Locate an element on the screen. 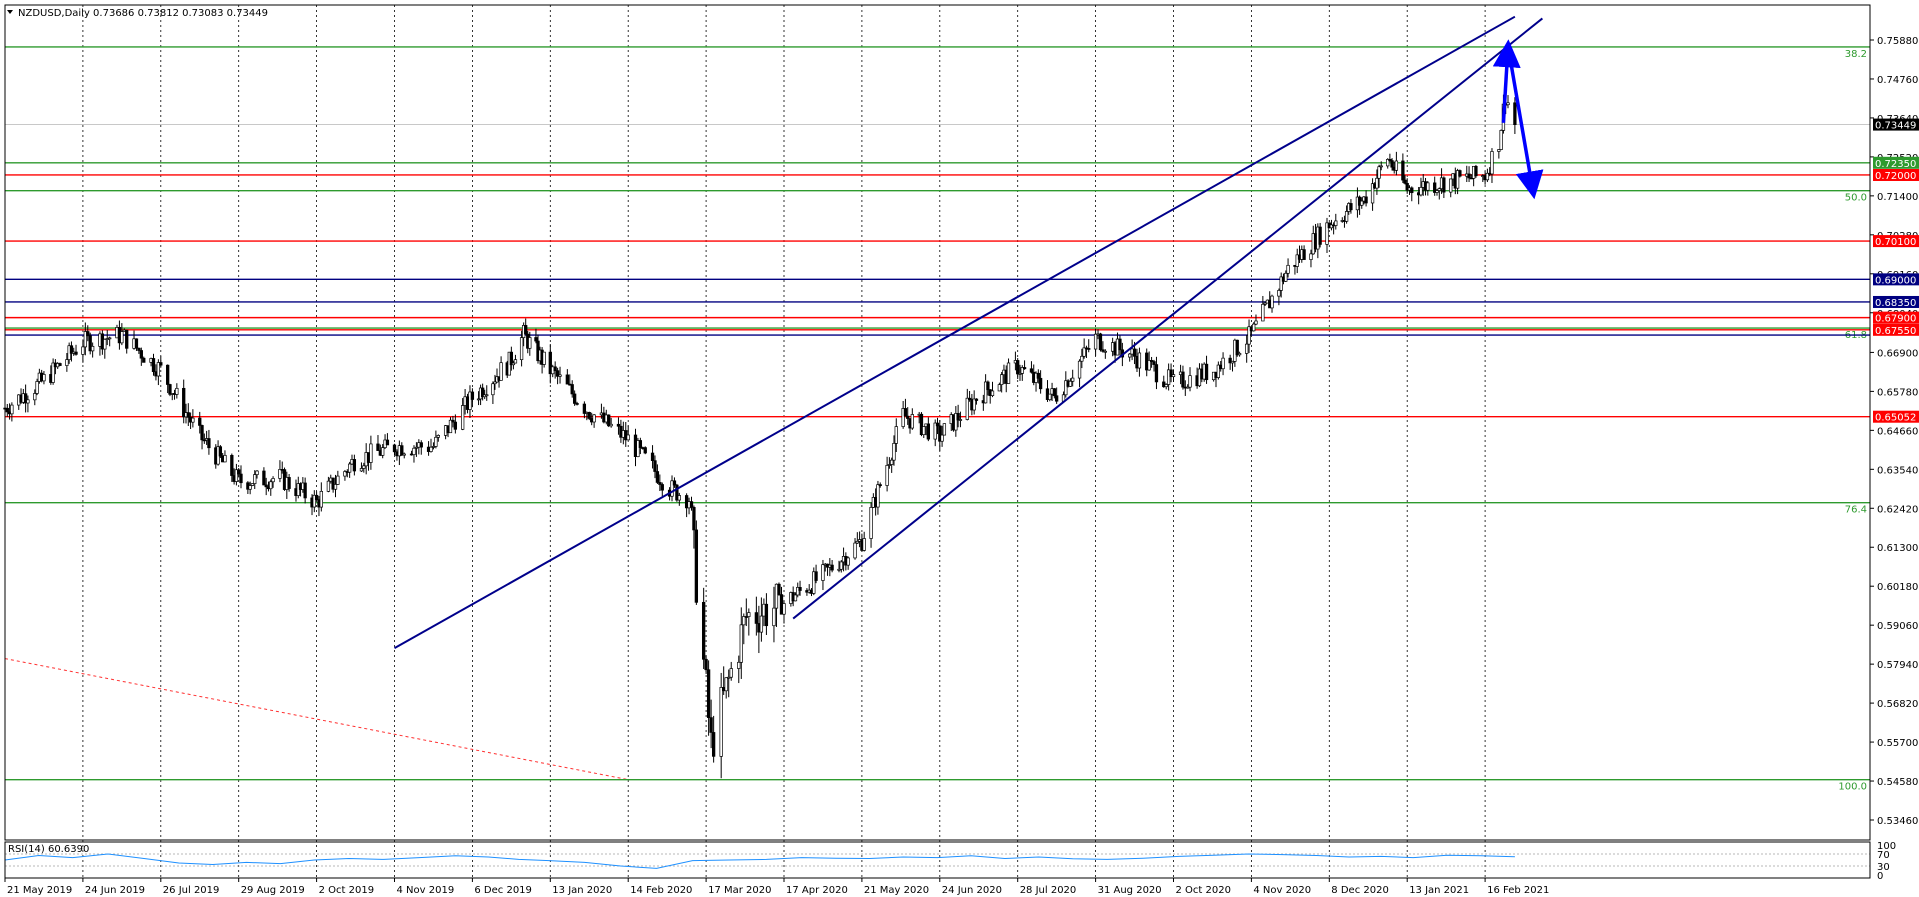 This screenshot has height=897, width=1919. projection-arrow-up is located at coordinates (1506, 81).